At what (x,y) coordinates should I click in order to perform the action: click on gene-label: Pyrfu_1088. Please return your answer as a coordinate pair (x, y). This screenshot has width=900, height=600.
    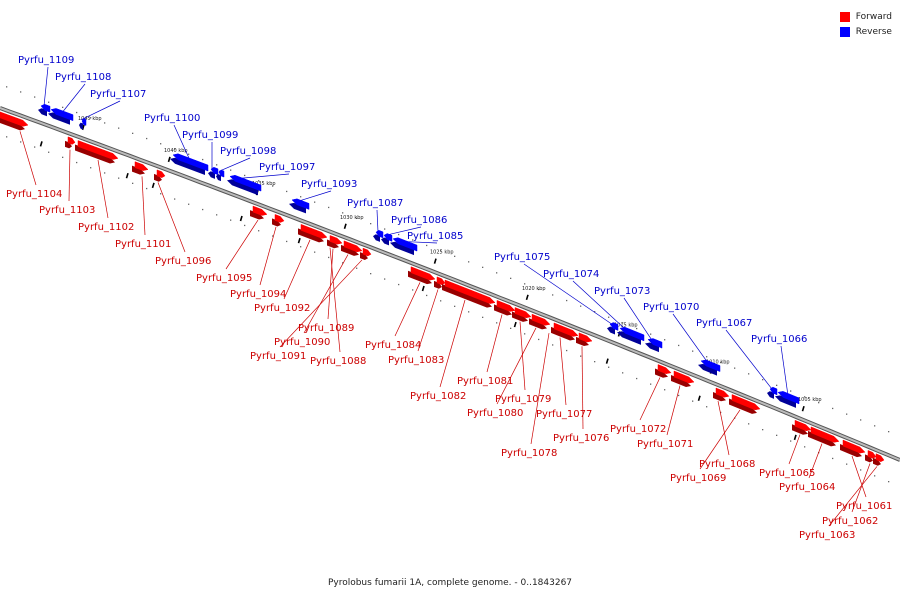
    Looking at the image, I should click on (338, 361).